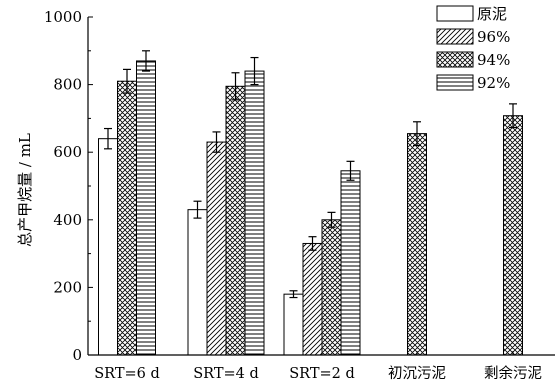  I want to click on x-tick-label: SRT=6 d, so click(127, 374).